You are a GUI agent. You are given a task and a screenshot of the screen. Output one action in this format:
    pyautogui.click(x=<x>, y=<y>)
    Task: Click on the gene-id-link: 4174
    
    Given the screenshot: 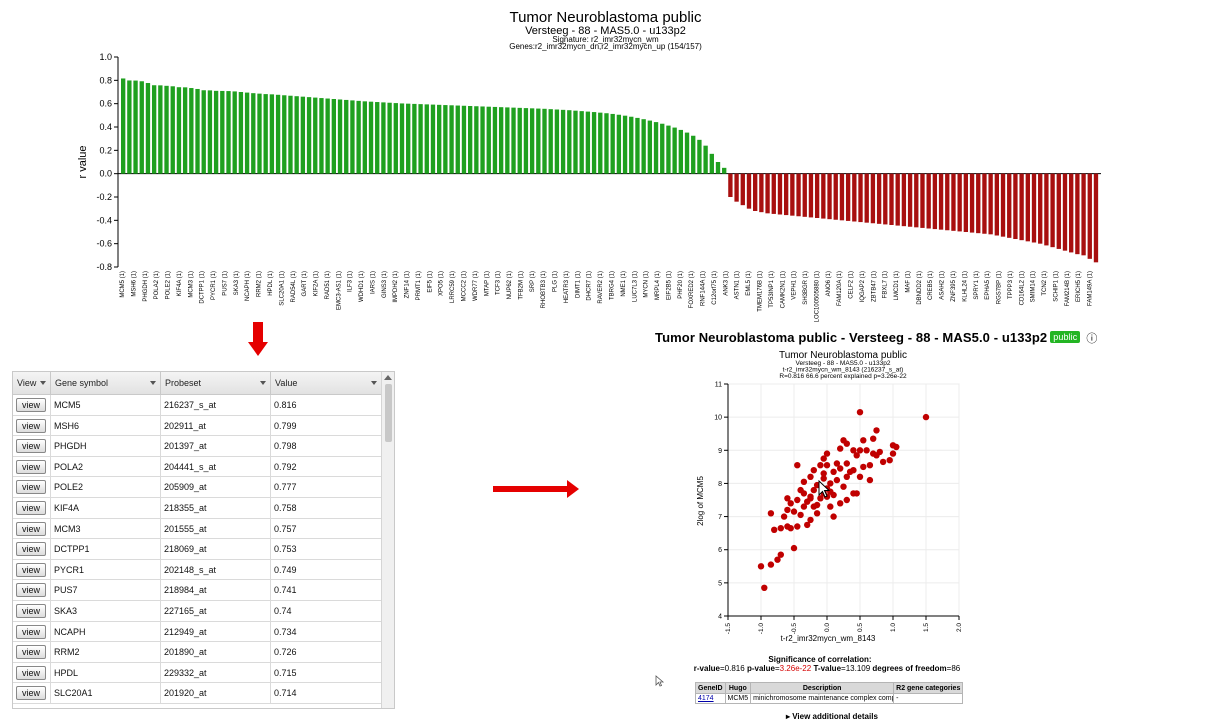 What is the action you would take?
    pyautogui.click(x=706, y=698)
    